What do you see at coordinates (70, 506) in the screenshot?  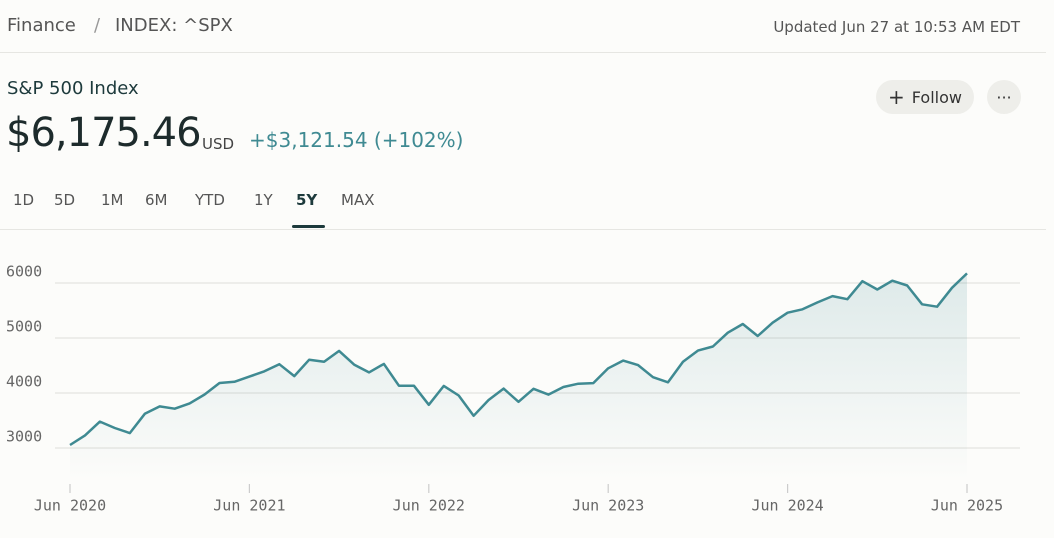 I see `x-tick-label: Jun 2020` at bounding box center [70, 506].